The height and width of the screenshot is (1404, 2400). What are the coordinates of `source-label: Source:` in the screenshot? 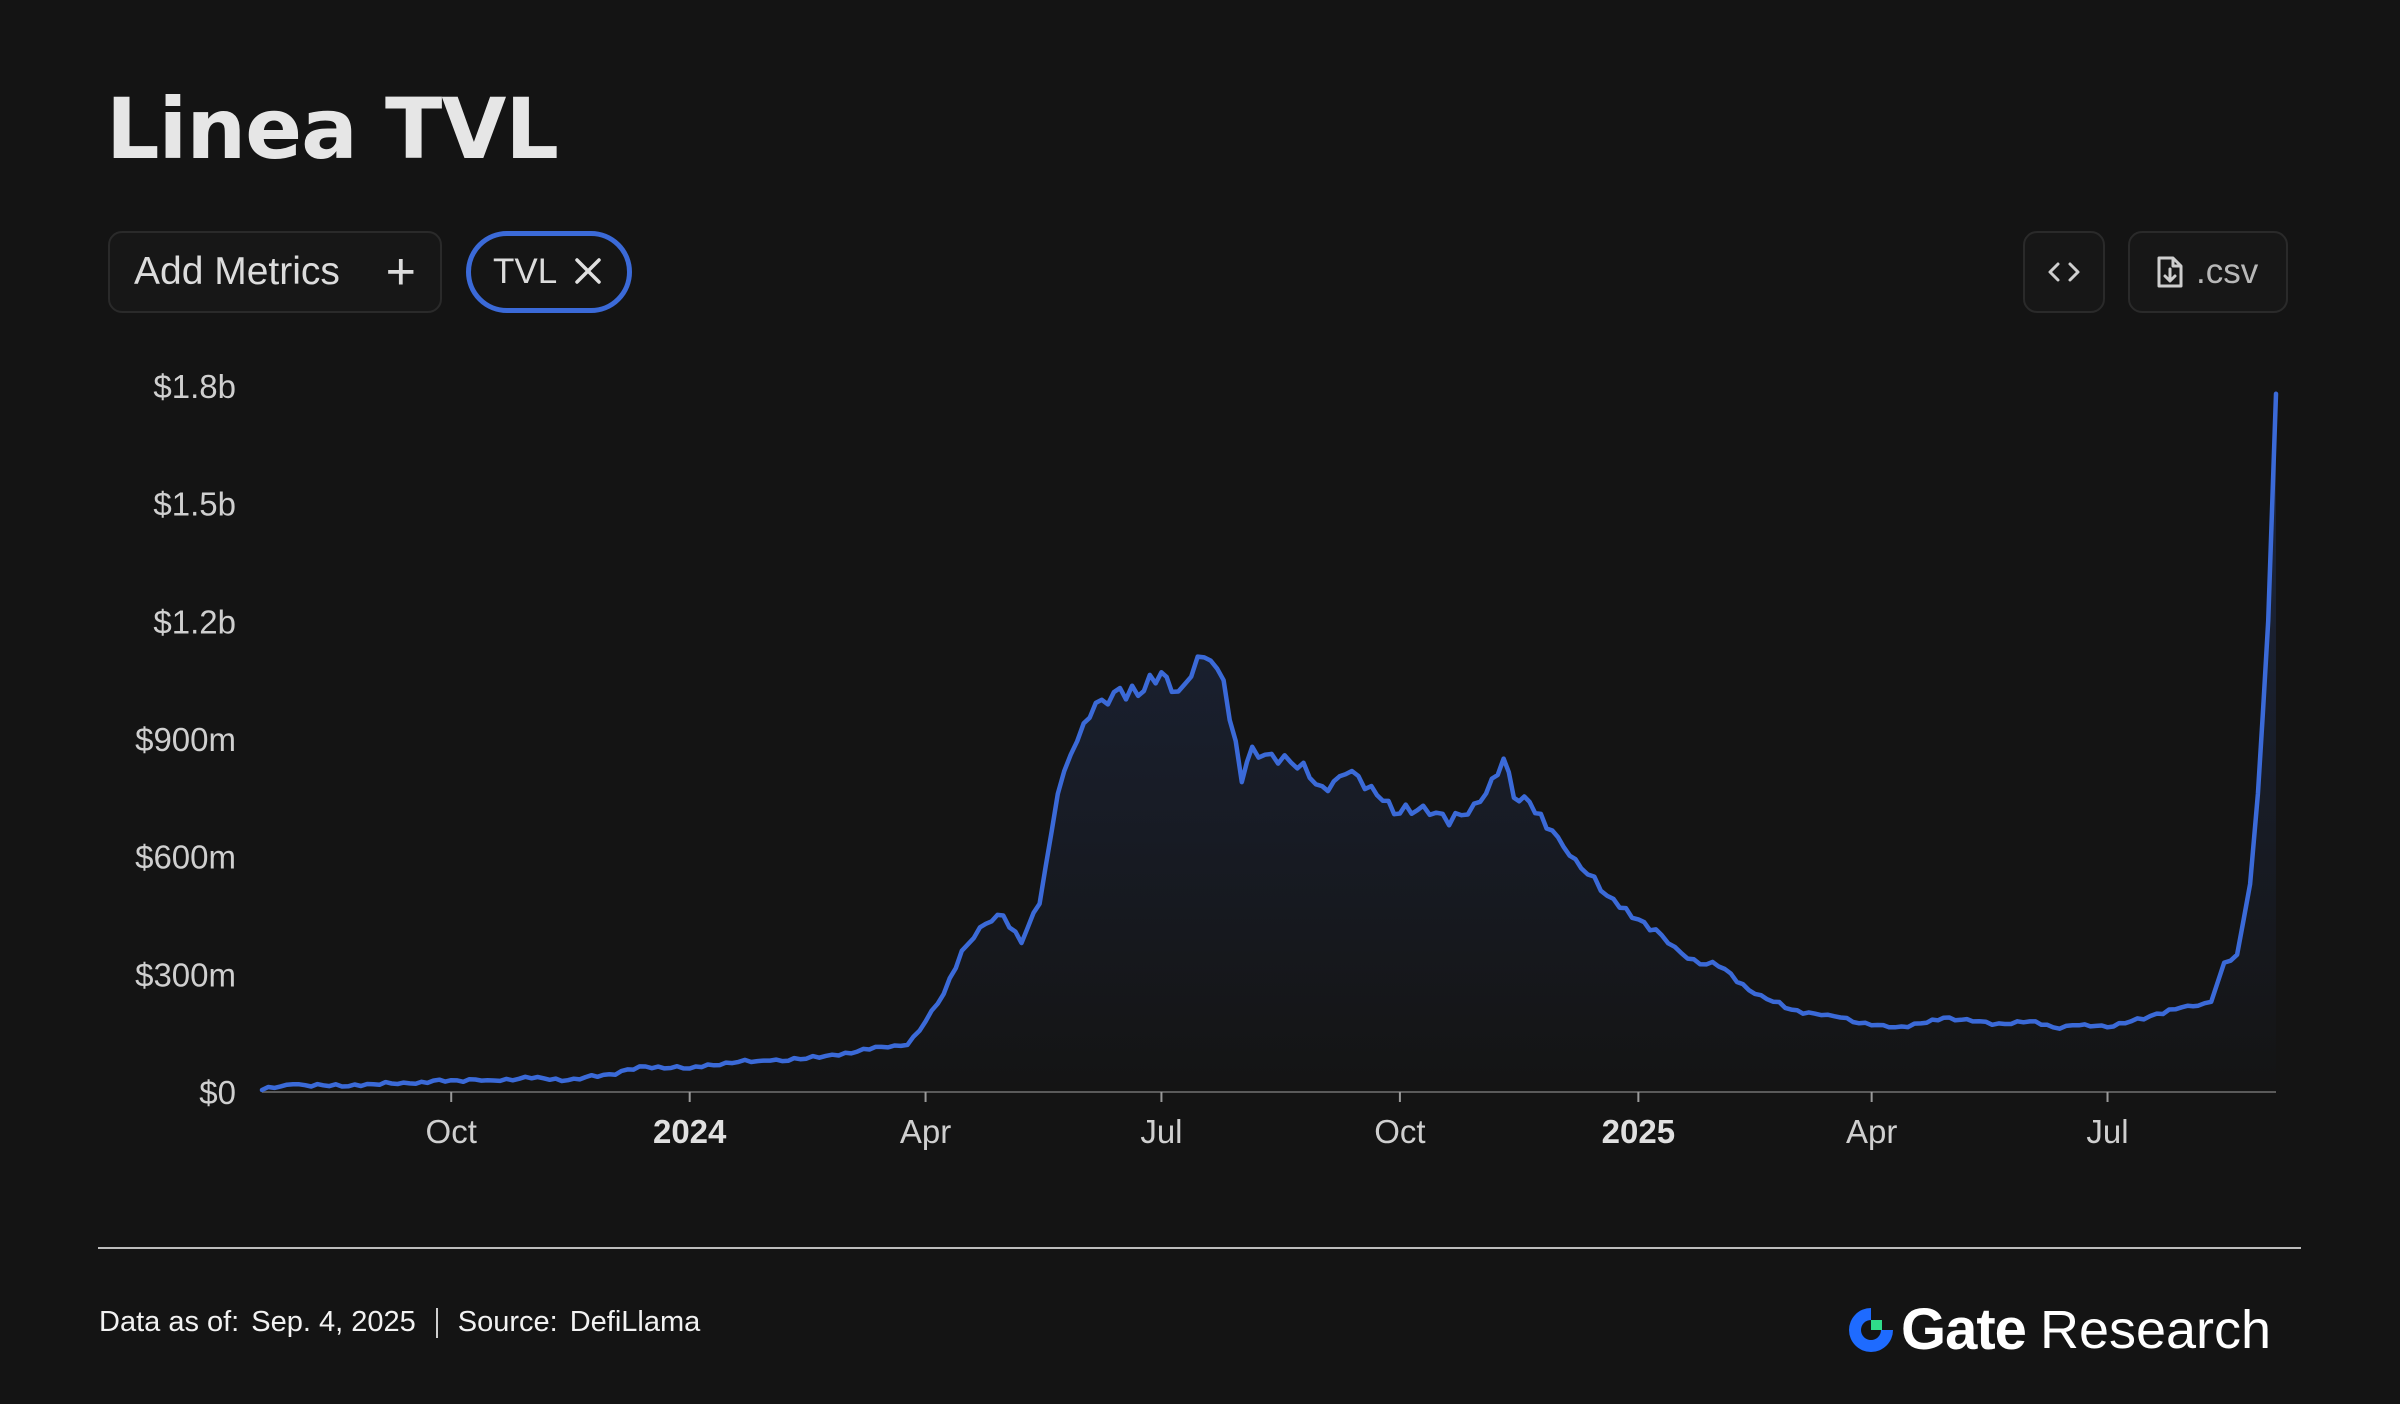 It's located at (507, 1322).